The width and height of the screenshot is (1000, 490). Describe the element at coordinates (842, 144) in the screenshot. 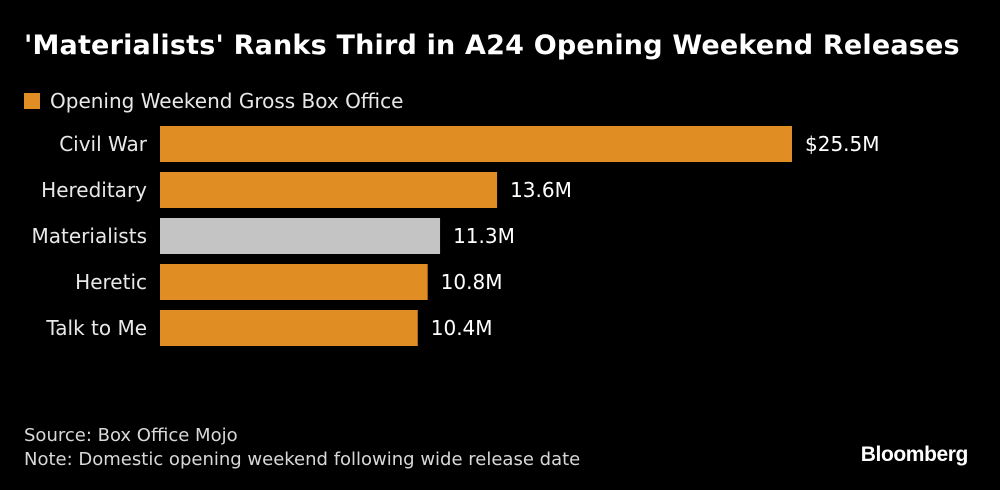

I see `value-label-civil-war: $25.5M` at that location.